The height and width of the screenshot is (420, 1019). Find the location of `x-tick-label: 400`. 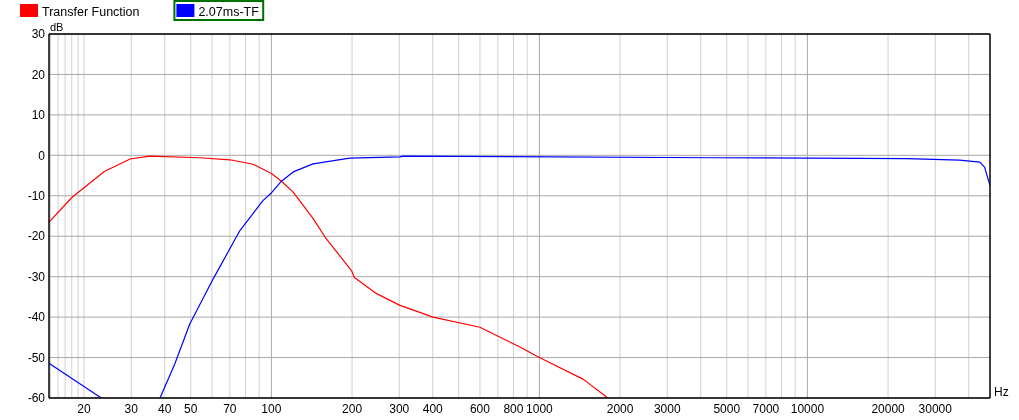

x-tick-label: 400 is located at coordinates (433, 409).